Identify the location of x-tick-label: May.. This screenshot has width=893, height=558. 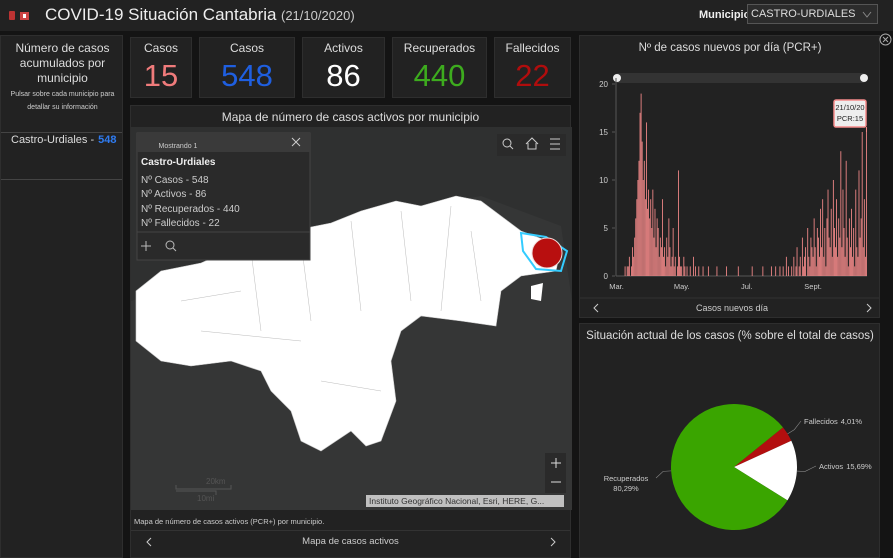
(682, 286).